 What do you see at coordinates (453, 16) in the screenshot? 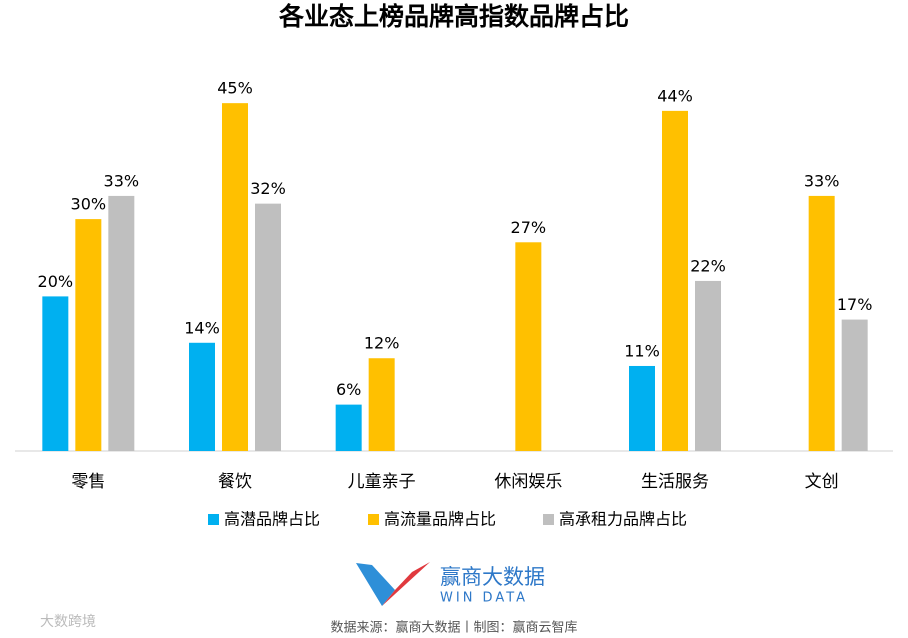
I see `chart-title: 各业态上榜品牌高指数品牌占比` at bounding box center [453, 16].